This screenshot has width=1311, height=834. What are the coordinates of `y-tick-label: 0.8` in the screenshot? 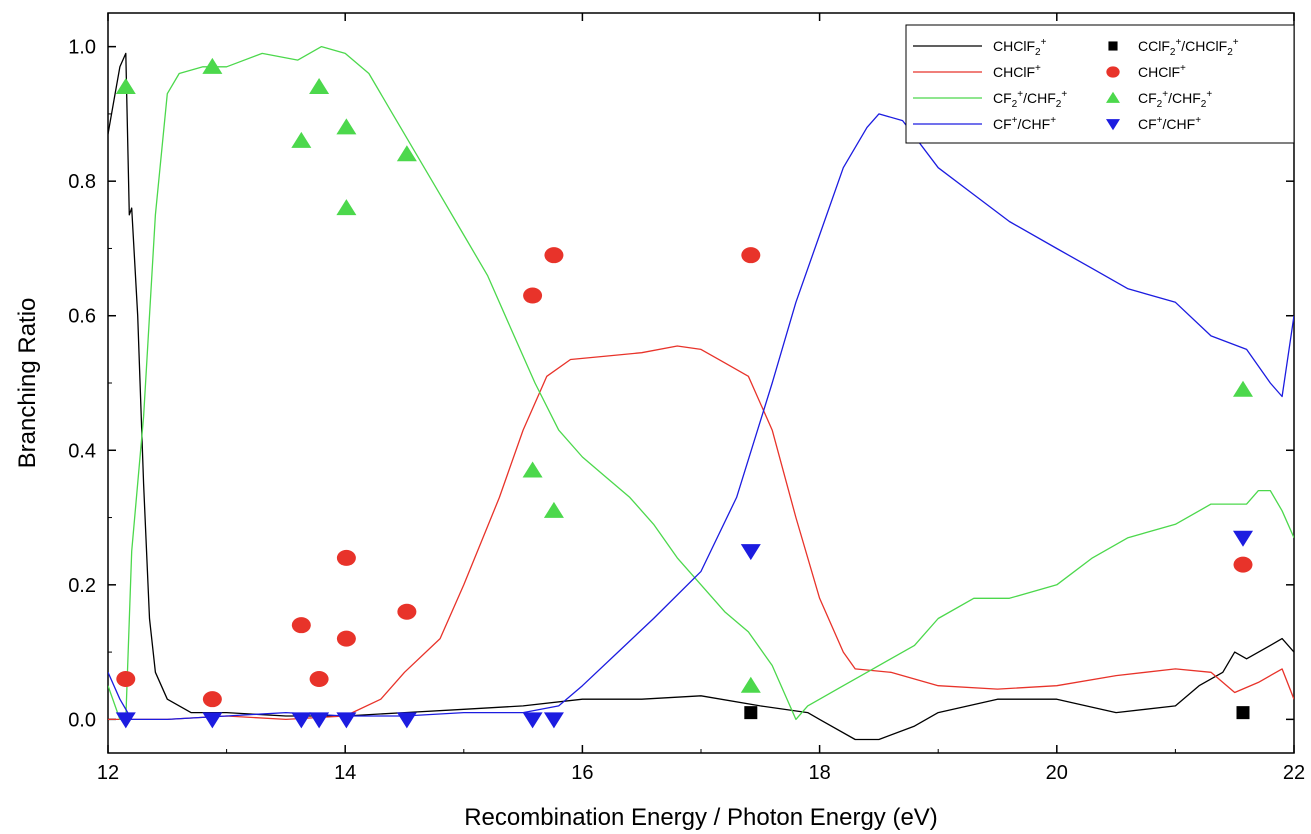 It's located at (82, 182).